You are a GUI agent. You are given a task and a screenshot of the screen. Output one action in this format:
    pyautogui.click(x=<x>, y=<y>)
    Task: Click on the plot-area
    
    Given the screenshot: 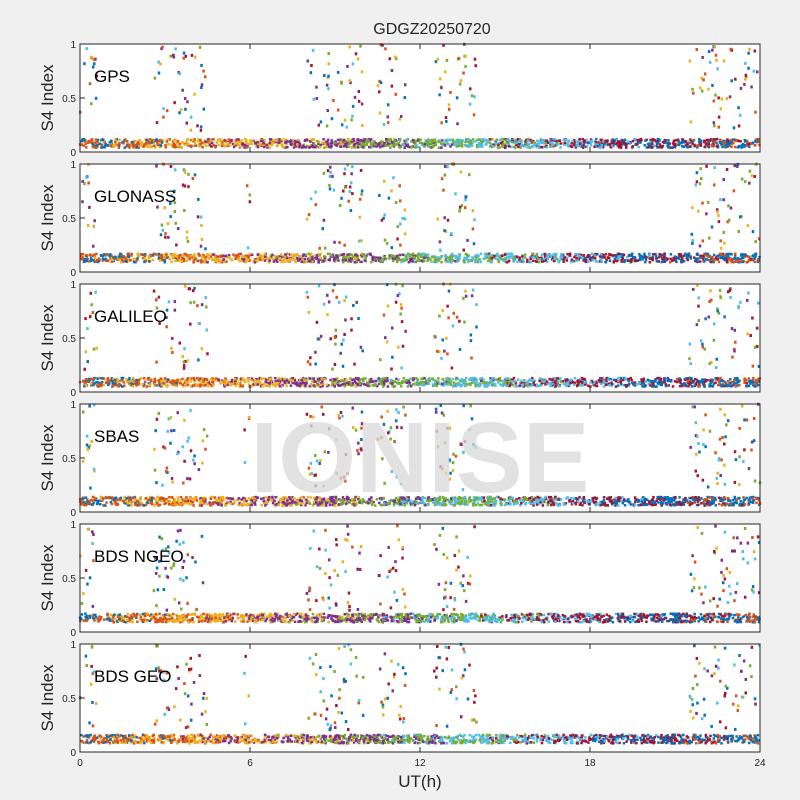 What is the action you would take?
    pyautogui.click(x=420, y=338)
    